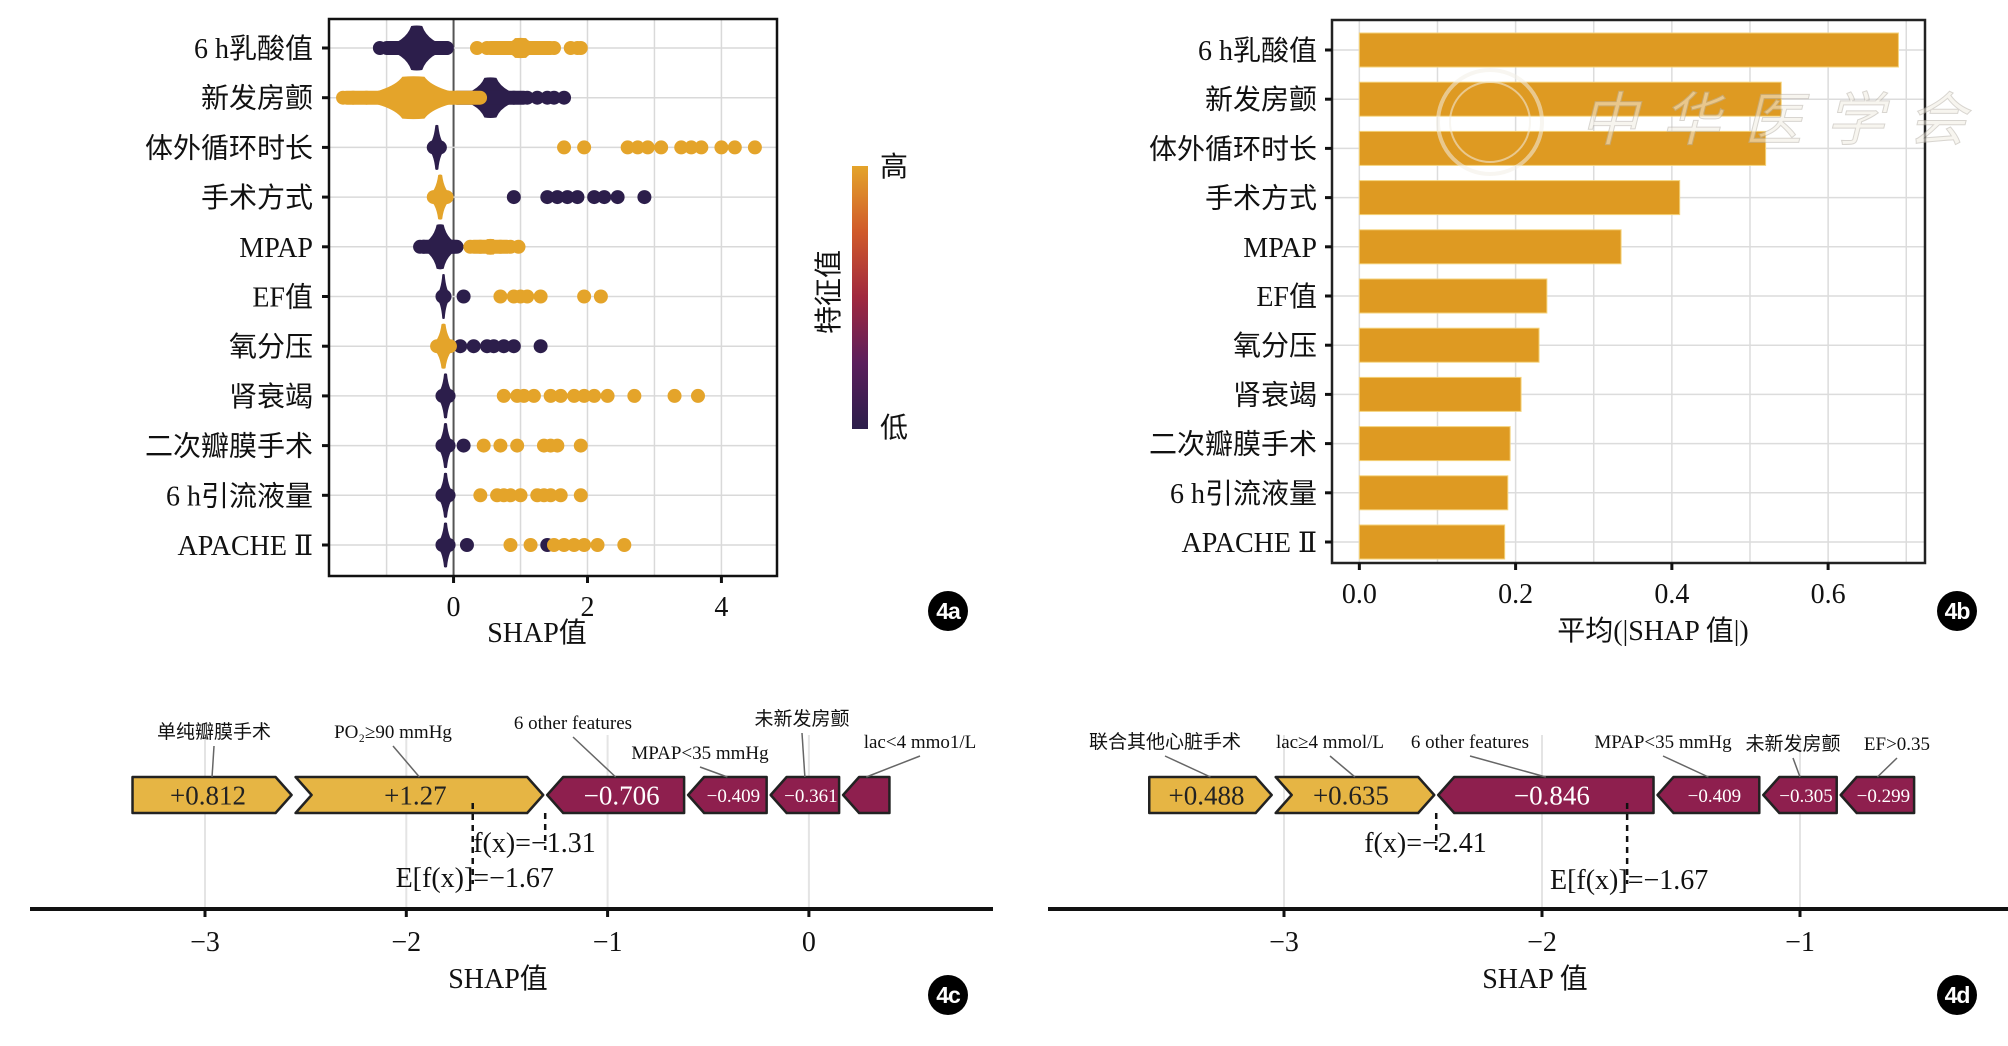 This screenshot has height=1046, width=2008. Describe the element at coordinates (208, 796) in the screenshot. I see `segment-value-label: +0.812` at that location.